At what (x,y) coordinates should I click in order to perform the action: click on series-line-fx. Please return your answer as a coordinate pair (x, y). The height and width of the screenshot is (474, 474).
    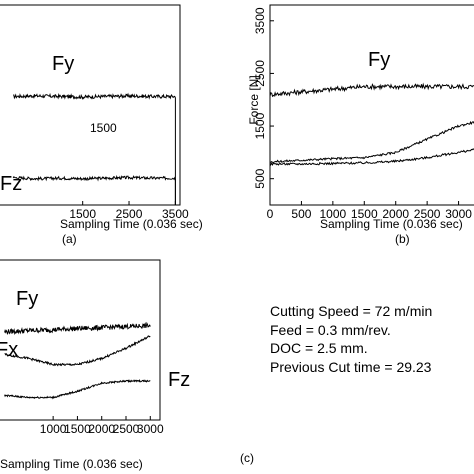
    Looking at the image, I should click on (77, 351).